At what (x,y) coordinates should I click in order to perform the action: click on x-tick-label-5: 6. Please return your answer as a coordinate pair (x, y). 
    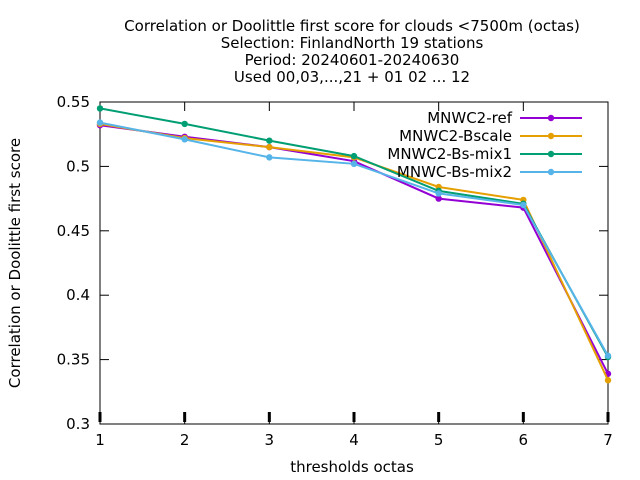
    Looking at the image, I should click on (524, 440).